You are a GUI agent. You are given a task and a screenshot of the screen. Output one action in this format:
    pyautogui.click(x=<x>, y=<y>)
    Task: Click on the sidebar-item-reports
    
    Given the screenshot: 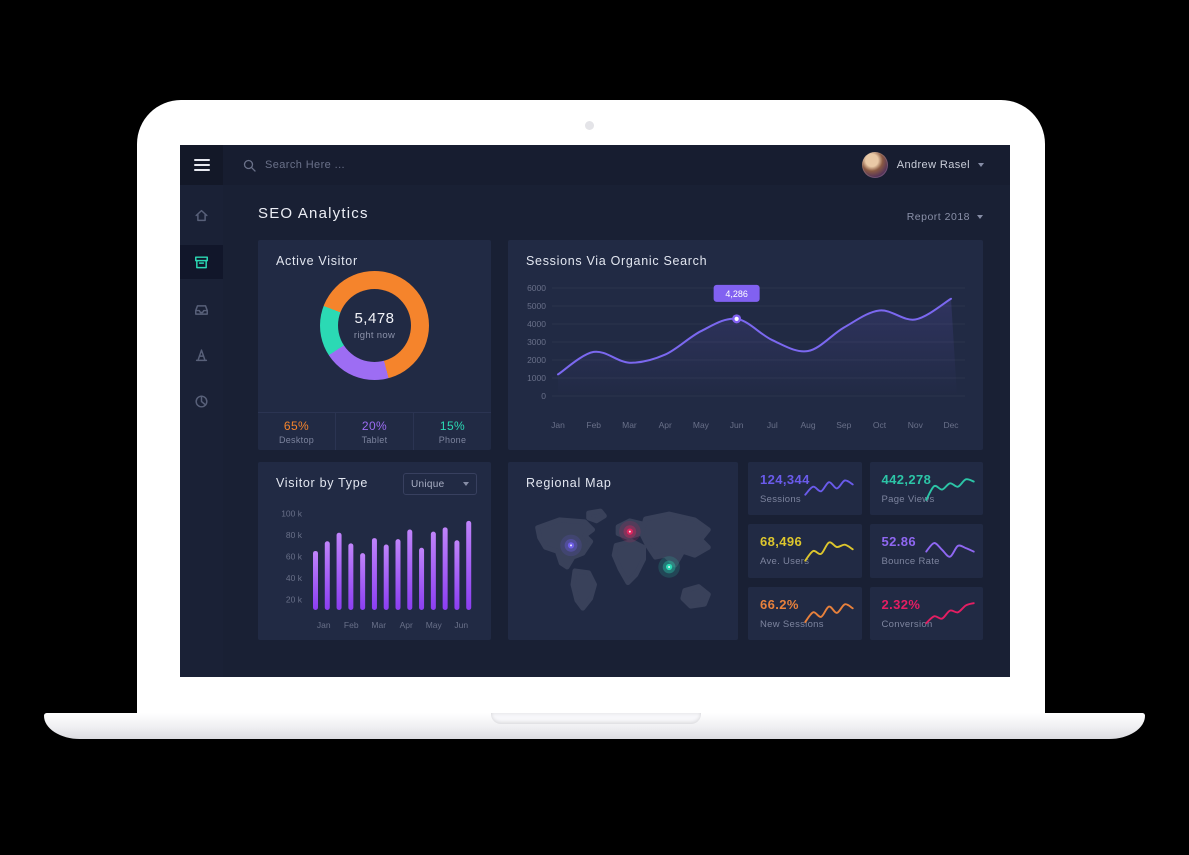 What is the action you would take?
    pyautogui.click(x=201, y=401)
    